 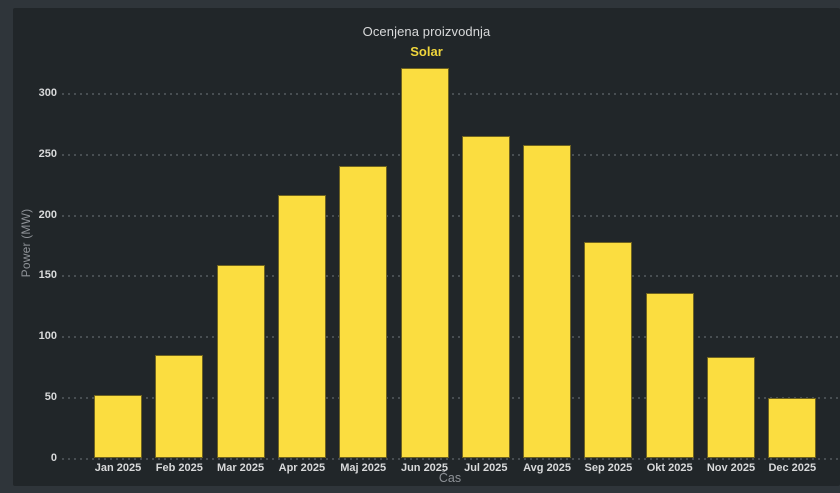 I want to click on x-tick-label-sep-2025: Sep 2025, so click(x=608, y=468).